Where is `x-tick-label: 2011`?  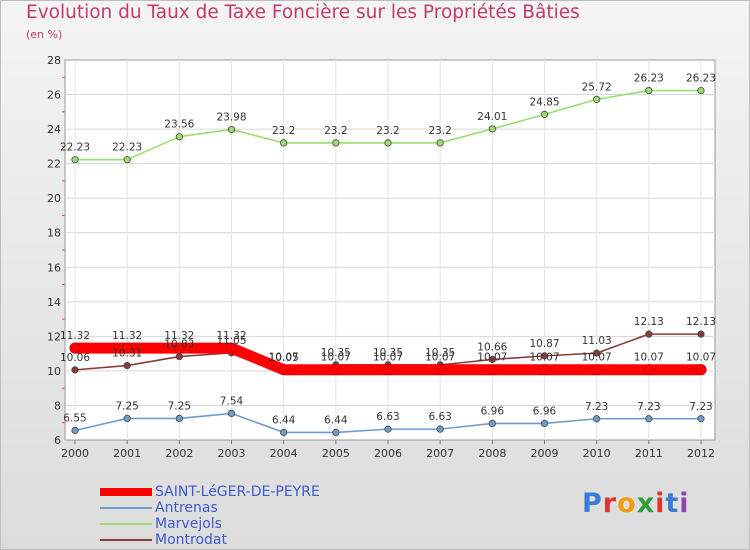
x-tick-label: 2011 is located at coordinates (649, 453).